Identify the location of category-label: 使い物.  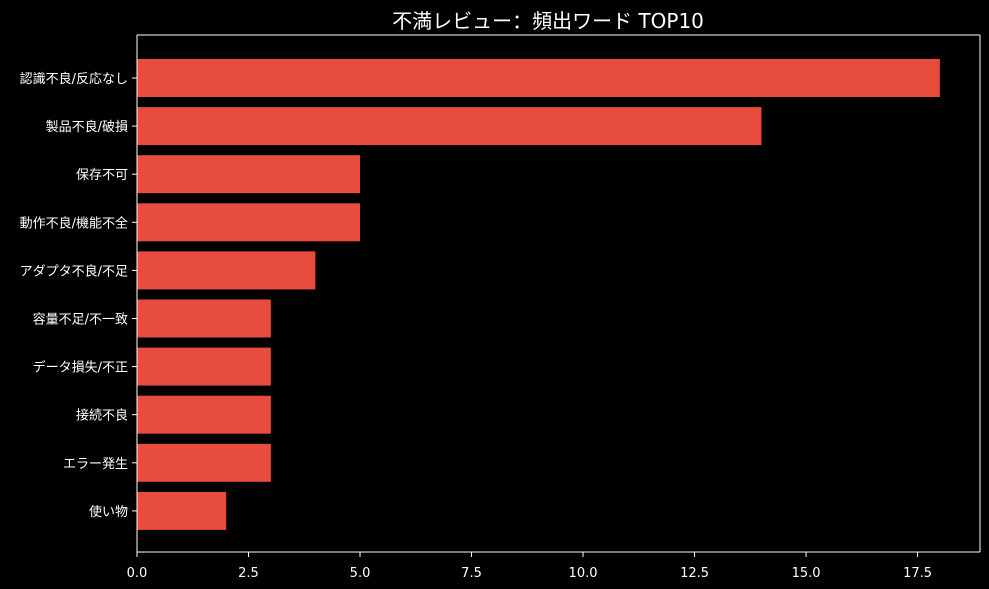
(108, 512).